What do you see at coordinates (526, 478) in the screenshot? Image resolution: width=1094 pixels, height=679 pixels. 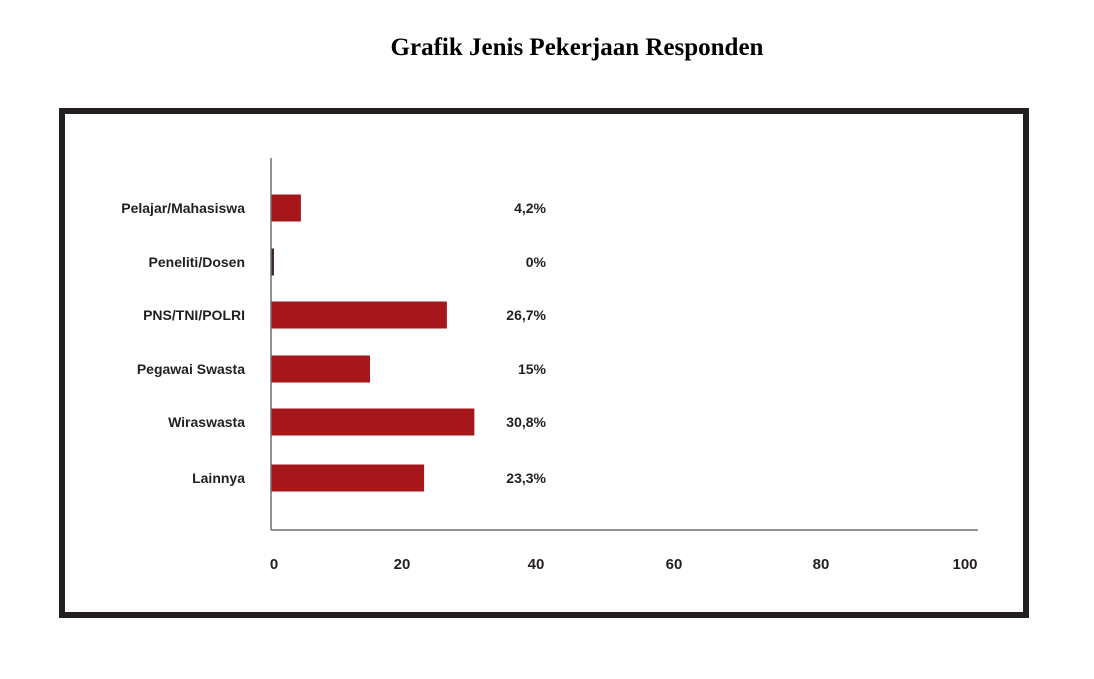 I see `value-label-lainnya: 23,3%` at bounding box center [526, 478].